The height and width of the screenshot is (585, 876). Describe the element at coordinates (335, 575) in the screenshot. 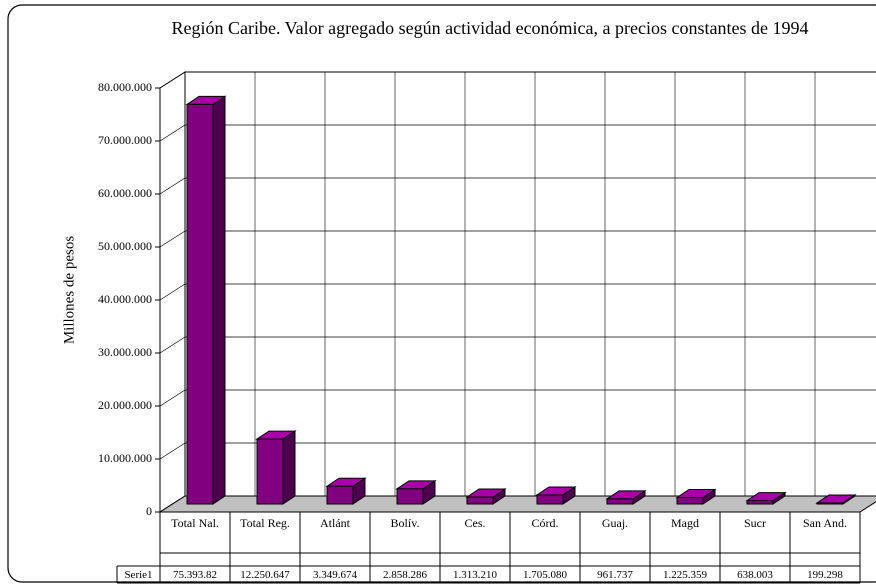

I see `table-value: 3.349.674` at that location.